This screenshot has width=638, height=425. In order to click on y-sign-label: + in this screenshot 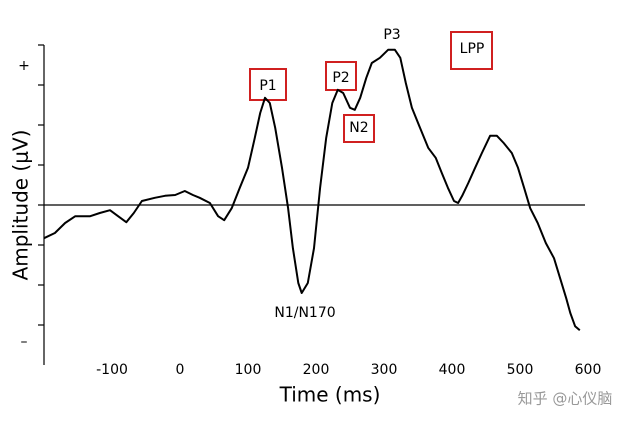, I will do `click(24, 66)`.